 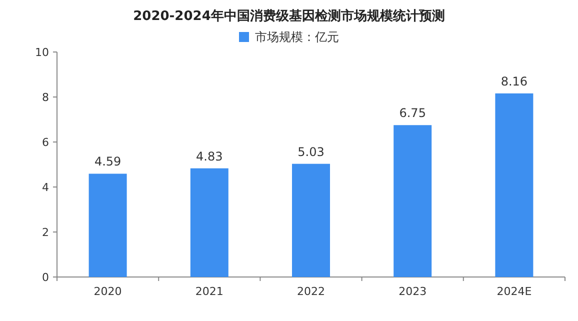 I want to click on y-tick-label: 2, so click(x=45, y=232).